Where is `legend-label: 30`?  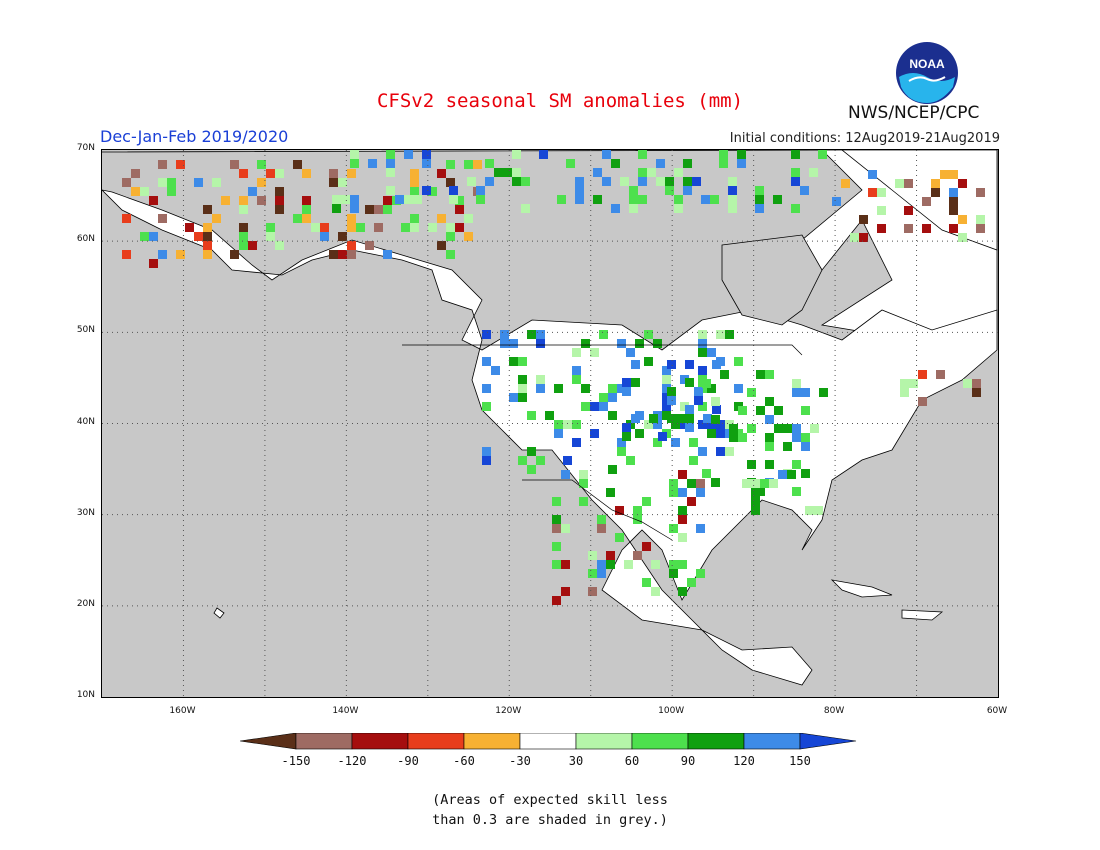 legend-label: 30 is located at coordinates (576, 761).